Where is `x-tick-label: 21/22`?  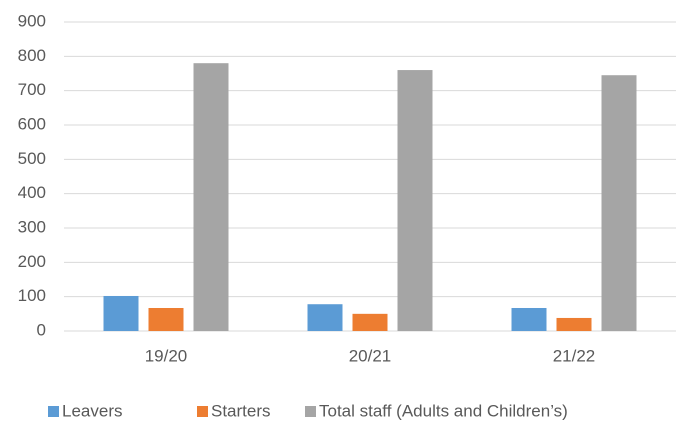 x-tick-label: 21/22 is located at coordinates (574, 355).